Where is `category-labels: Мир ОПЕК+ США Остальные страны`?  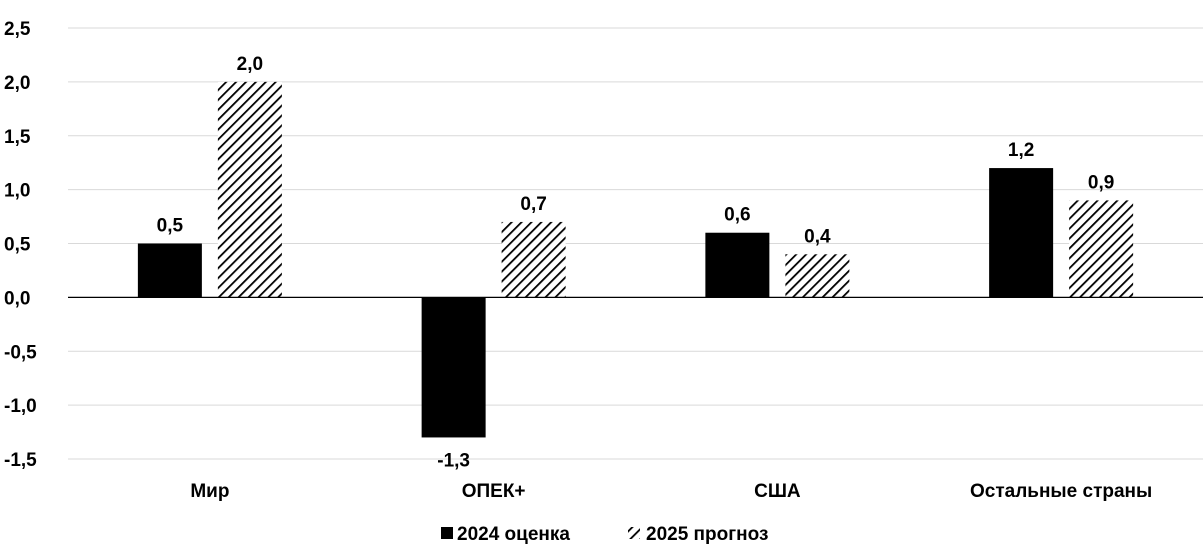 category-labels: Мир ОПЕК+ США Остальные страны is located at coordinates (671, 491).